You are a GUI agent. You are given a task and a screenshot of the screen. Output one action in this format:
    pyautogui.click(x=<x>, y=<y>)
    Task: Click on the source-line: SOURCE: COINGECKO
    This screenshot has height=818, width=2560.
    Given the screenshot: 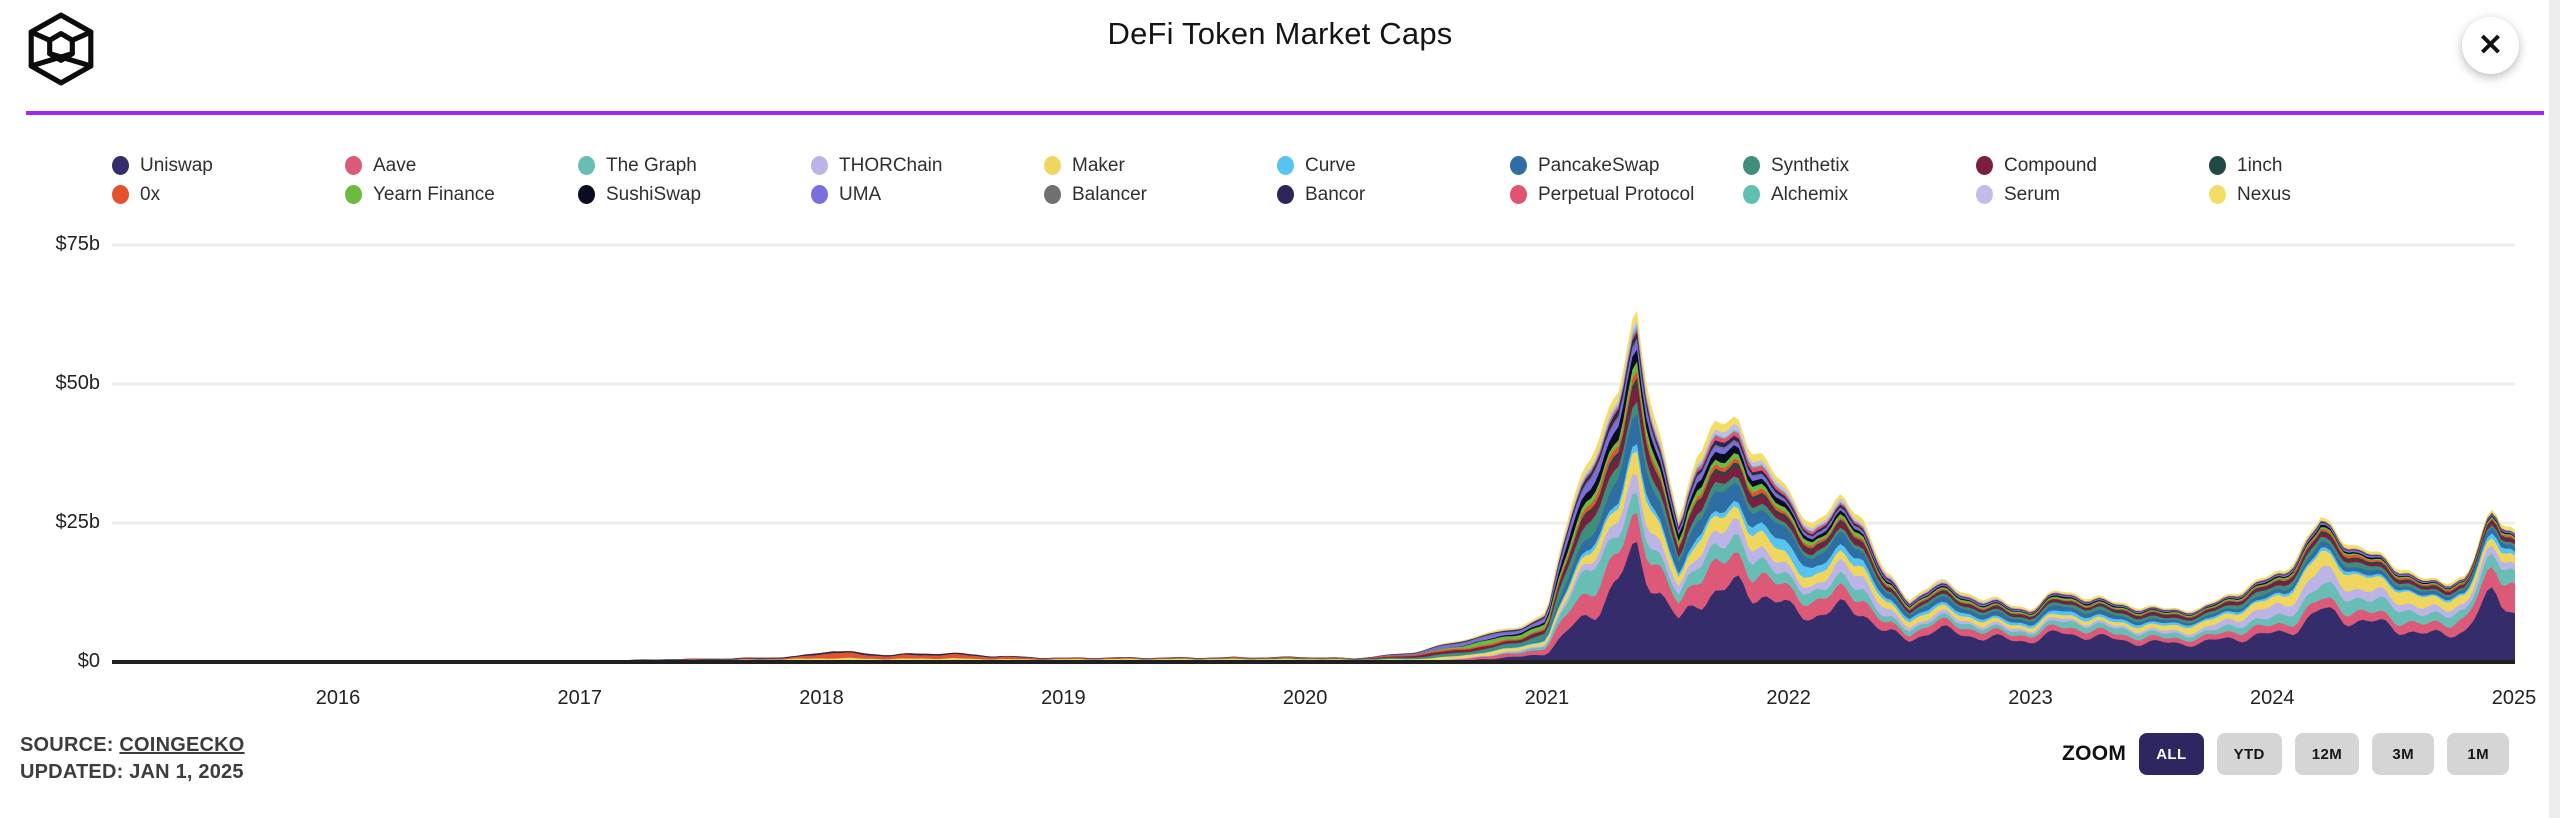 What is the action you would take?
    pyautogui.click(x=132, y=745)
    